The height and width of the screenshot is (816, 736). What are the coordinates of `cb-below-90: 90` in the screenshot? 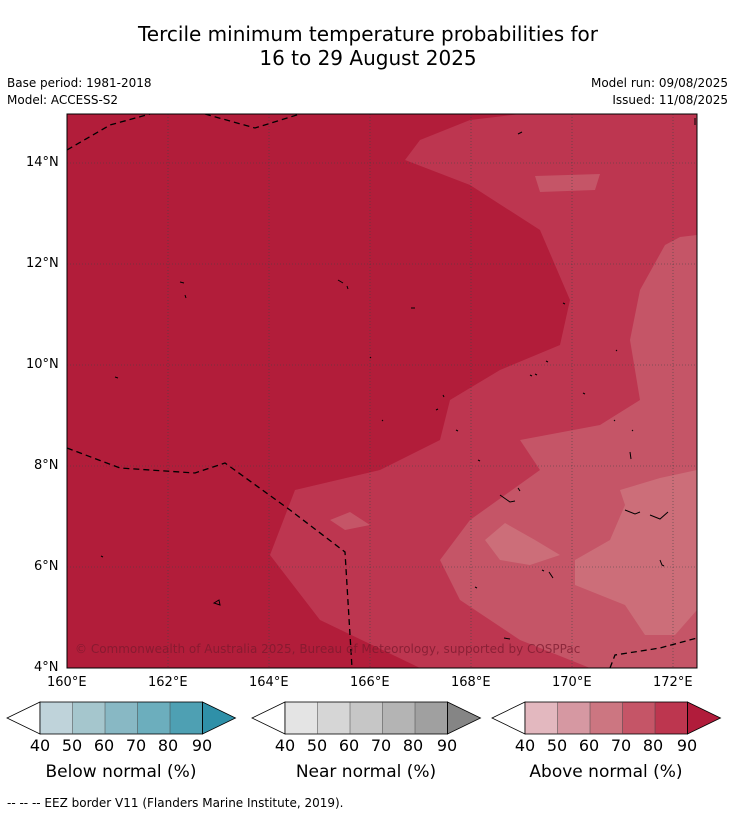 It's located at (202, 745).